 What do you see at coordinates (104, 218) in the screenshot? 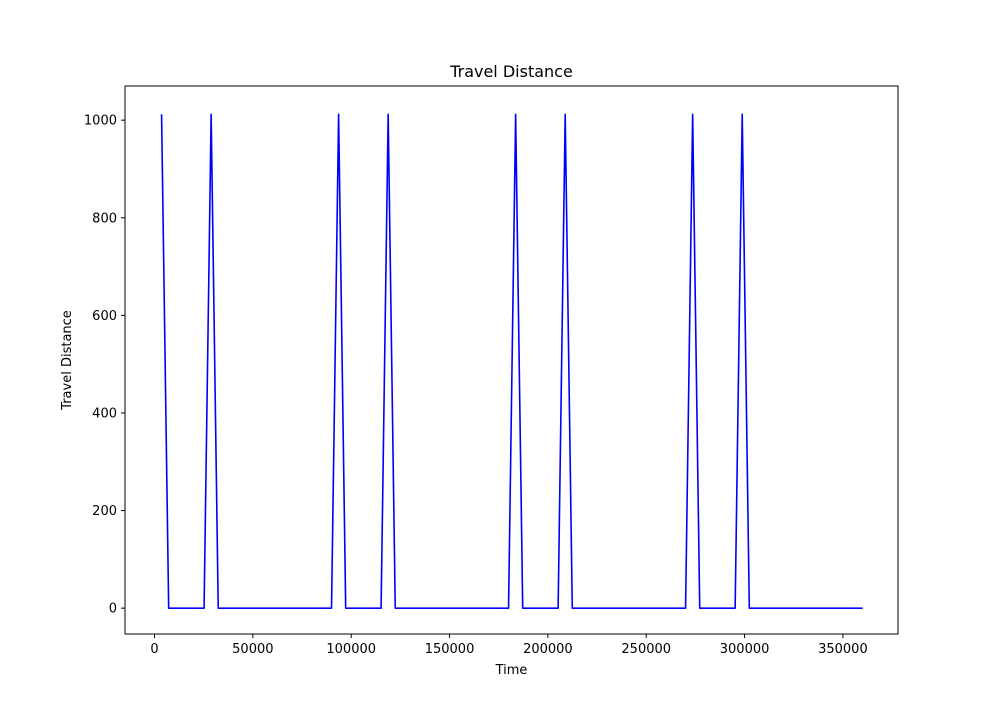
I see `y-tick-label: 800` at bounding box center [104, 218].